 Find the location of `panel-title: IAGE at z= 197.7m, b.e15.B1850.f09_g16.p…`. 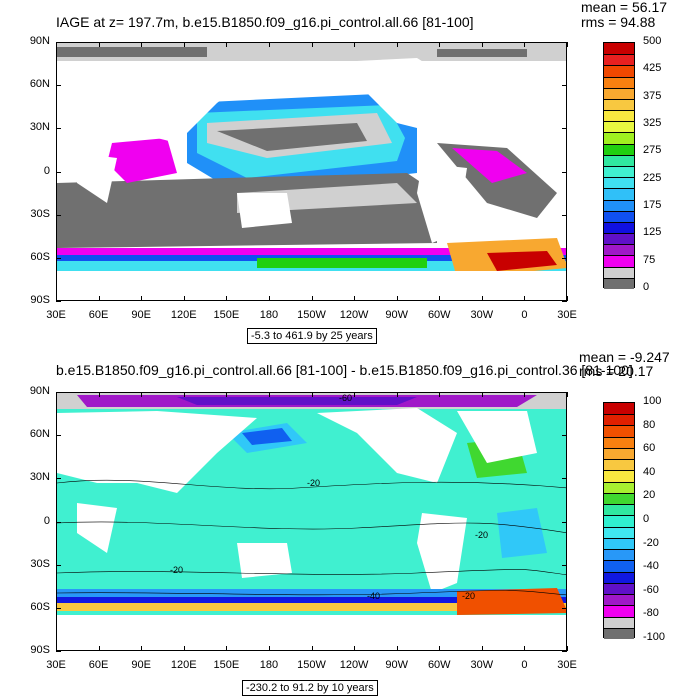

panel-title: IAGE at z= 197.7m, b.e15.B1850.f09_g16.p… is located at coordinates (265, 22).